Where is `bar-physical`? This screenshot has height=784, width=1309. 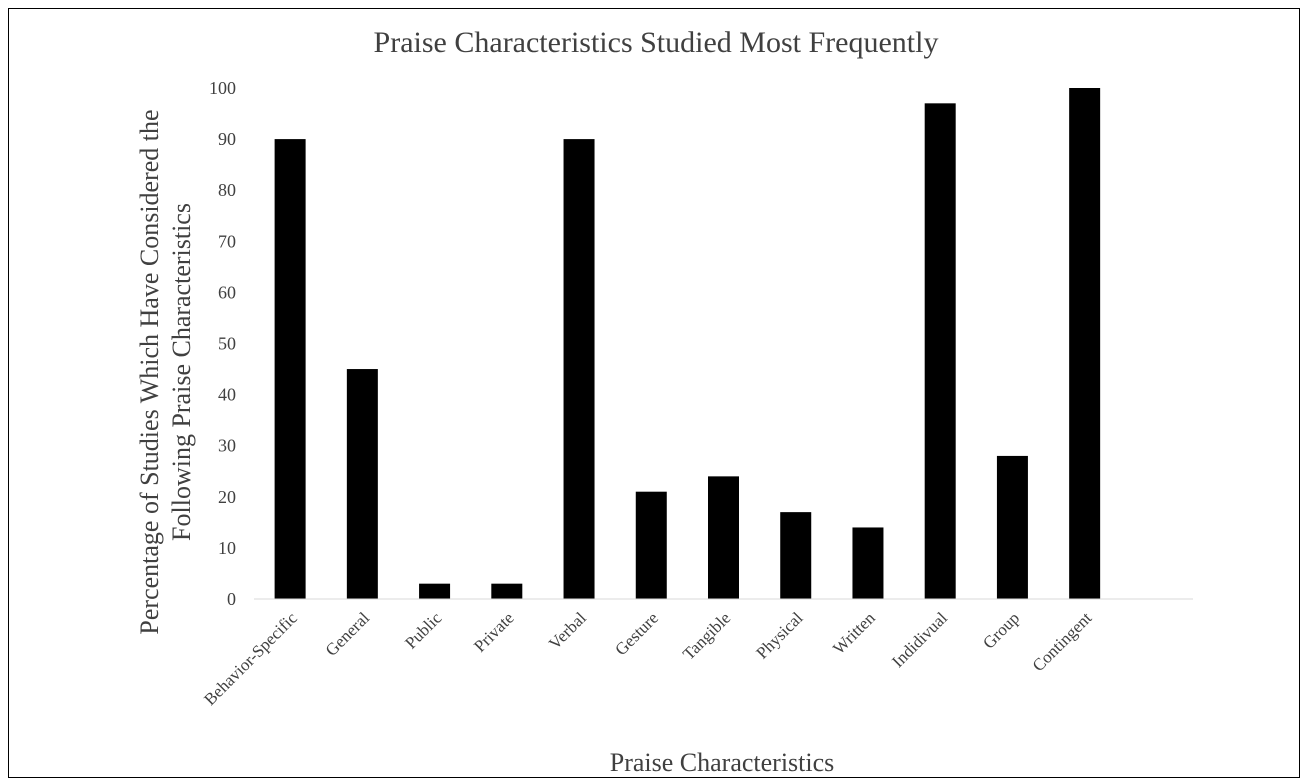 bar-physical is located at coordinates (796, 555).